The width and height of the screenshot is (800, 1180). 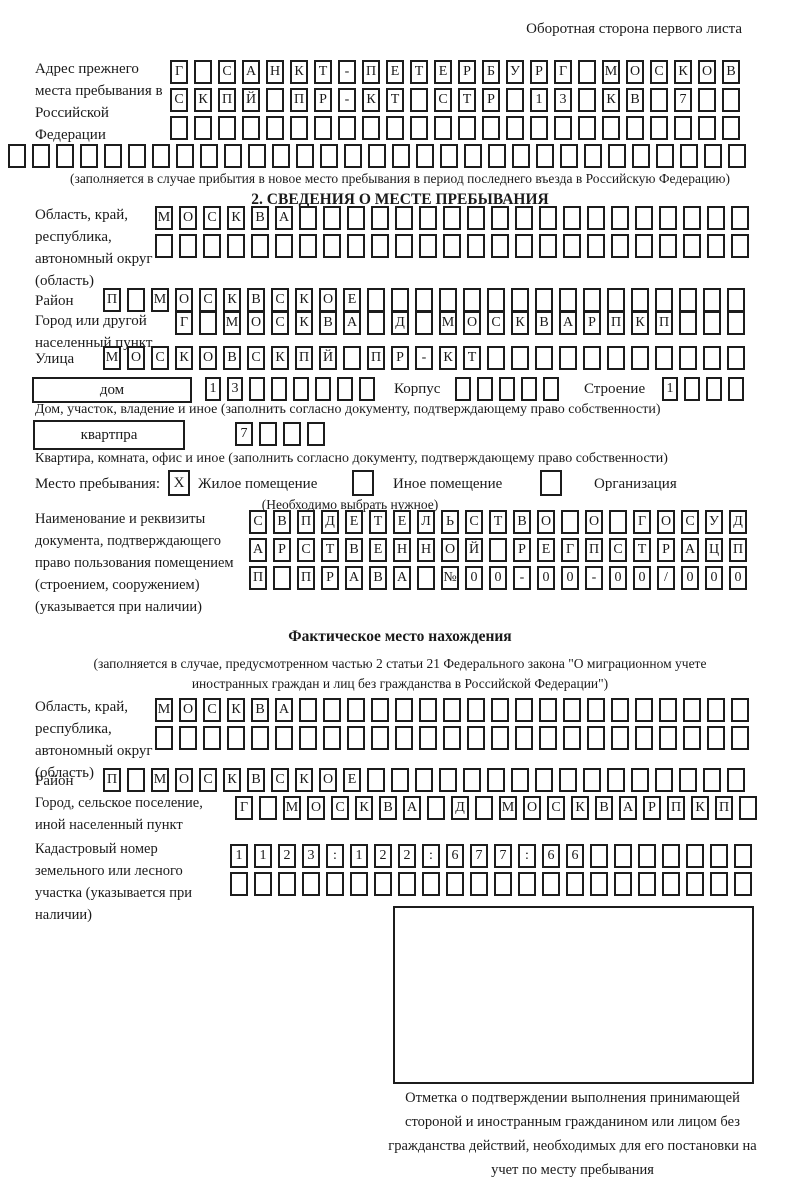 What do you see at coordinates (714, 522) in the screenshot?
I see `char-box: У` at bounding box center [714, 522].